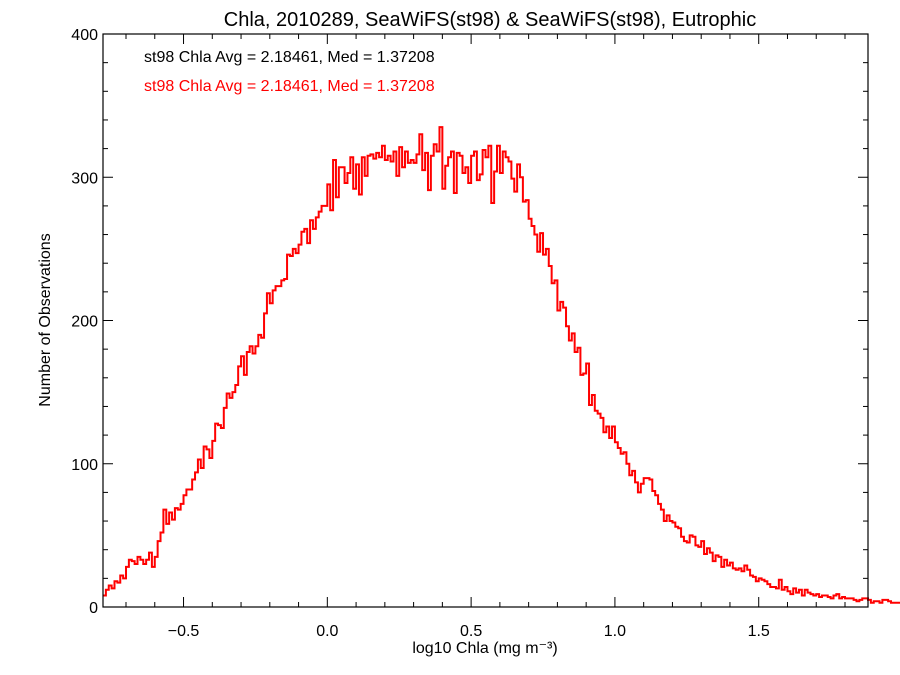 This screenshot has width=900, height=675. I want to click on y-axis-label: Number of Observations, so click(45, 319).